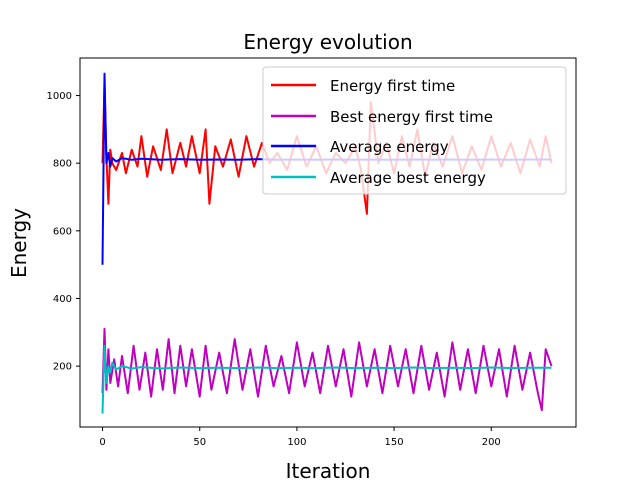  What do you see at coordinates (62, 299) in the screenshot?
I see `y-tick-label-400: 400` at bounding box center [62, 299].